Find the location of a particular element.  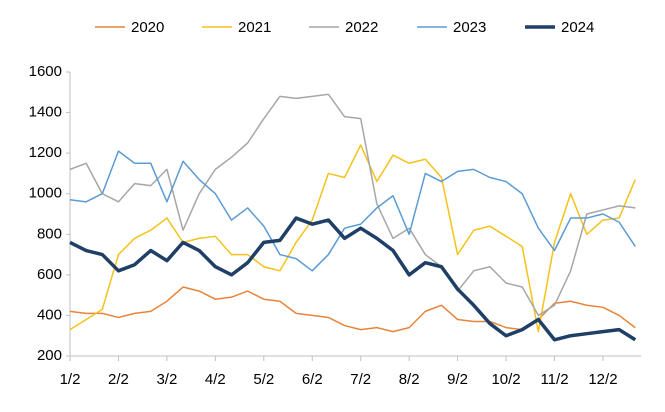

x-tick-label: 7/2 is located at coordinates (360, 379).